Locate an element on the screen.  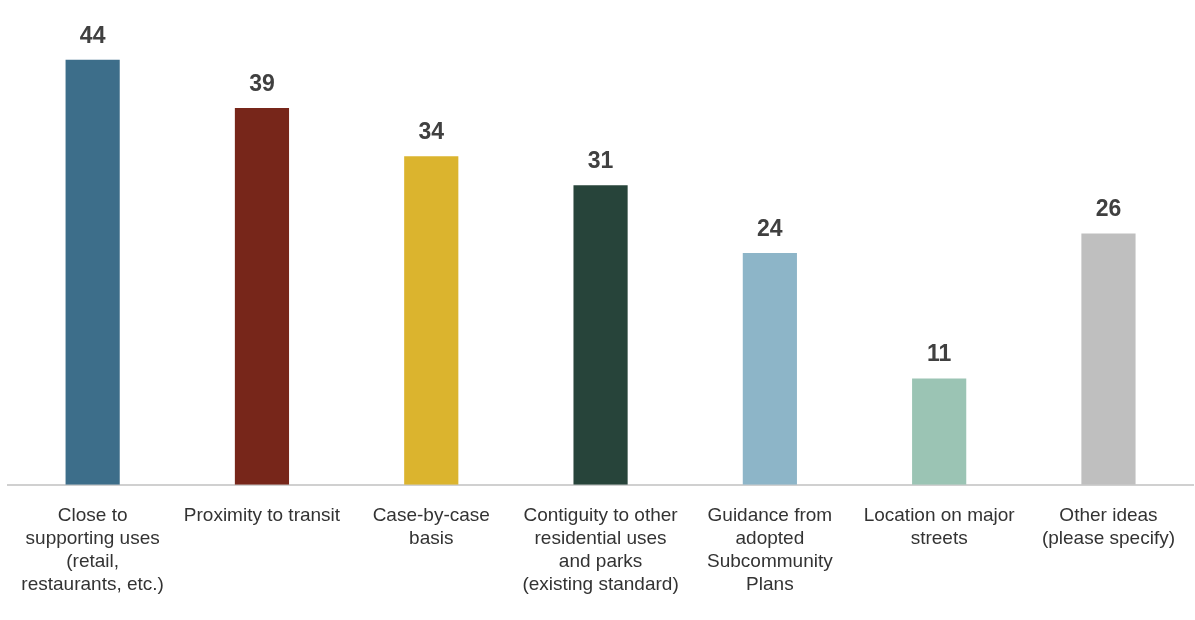
x-tick-label: Guidance from adopted Subcommunity Plans is located at coordinates (770, 549).